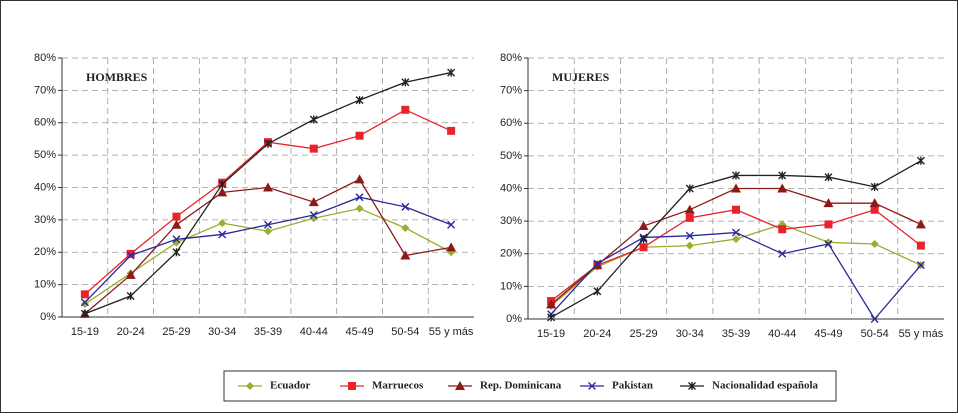  What do you see at coordinates (511, 58) in the screenshot?
I see `y-tick-label: 80%` at bounding box center [511, 58].